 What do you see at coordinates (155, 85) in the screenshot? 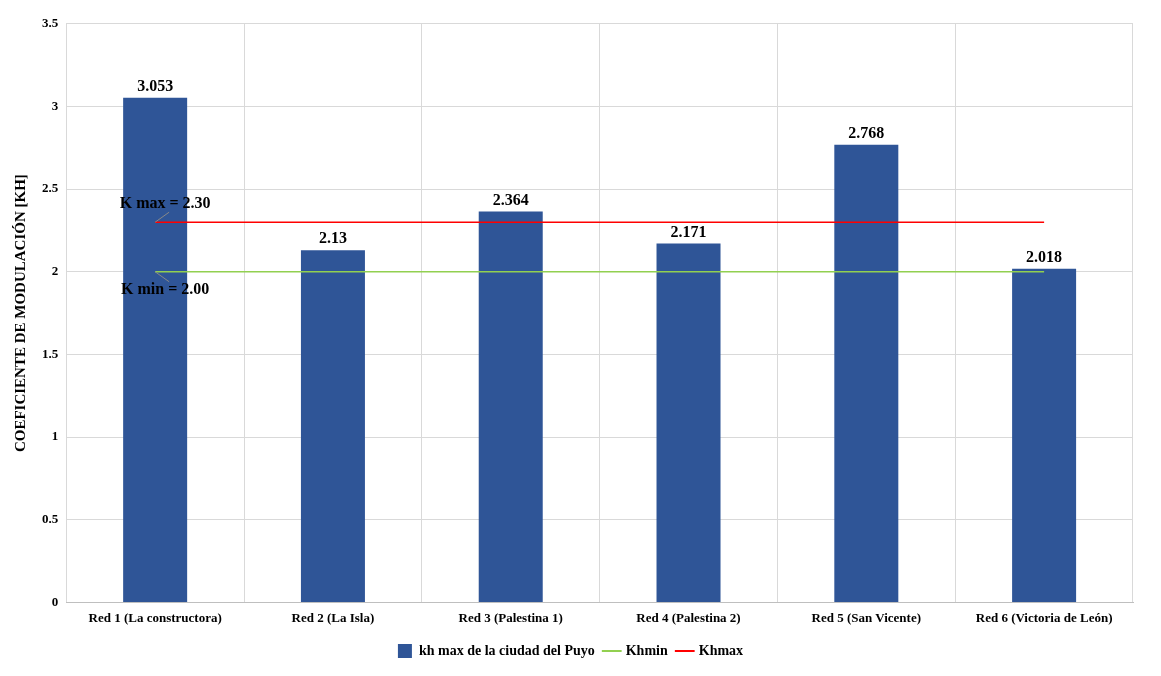
I see `data-label: 3.053` at bounding box center [155, 85].